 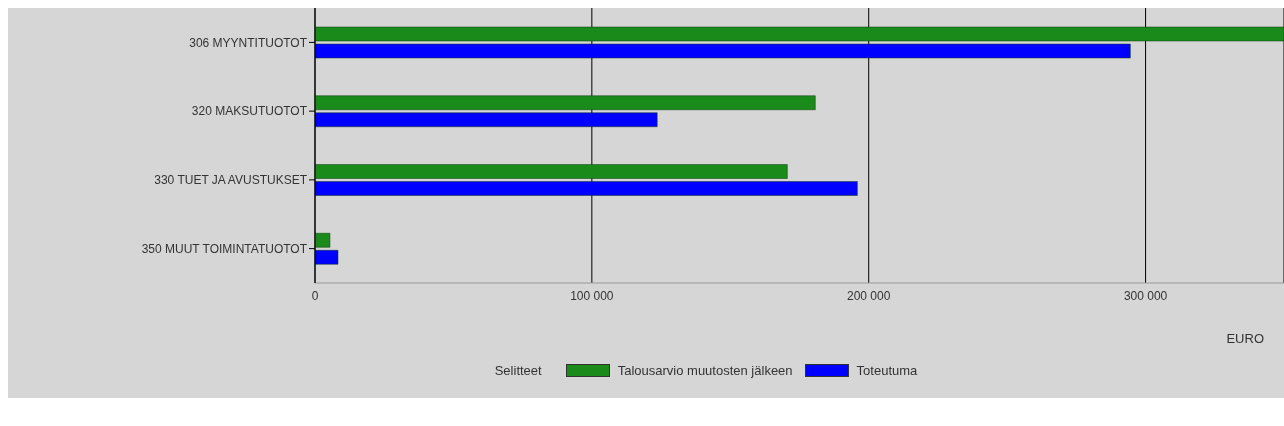 I want to click on x-tick-label: 0, so click(x=315, y=295).